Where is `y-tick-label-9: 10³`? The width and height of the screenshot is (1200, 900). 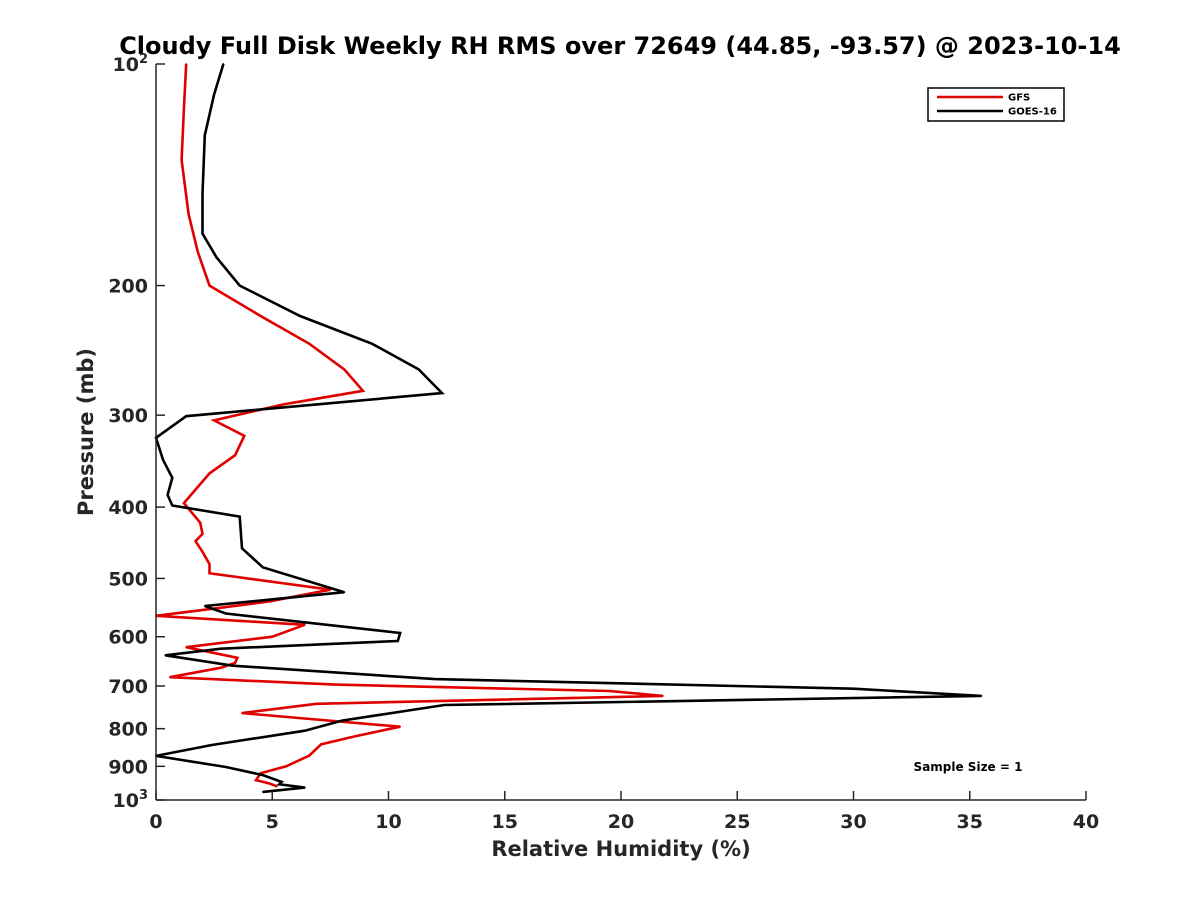
y-tick-label-9: 10³ is located at coordinates (131, 800).